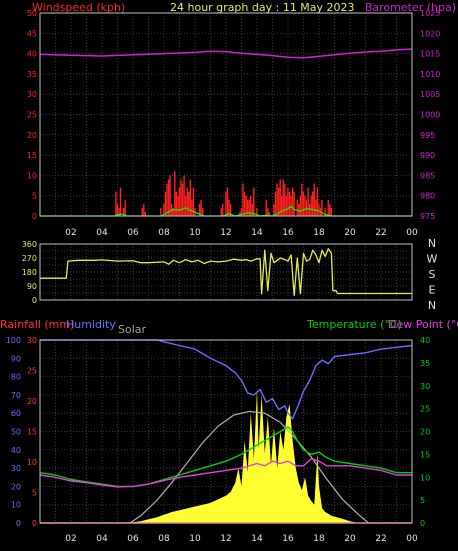  What do you see at coordinates (13, 432) in the screenshot?
I see `humidity-axis-ticks: 0 10 20 30 40 50 60 70 80 90 100` at bounding box center [13, 432].